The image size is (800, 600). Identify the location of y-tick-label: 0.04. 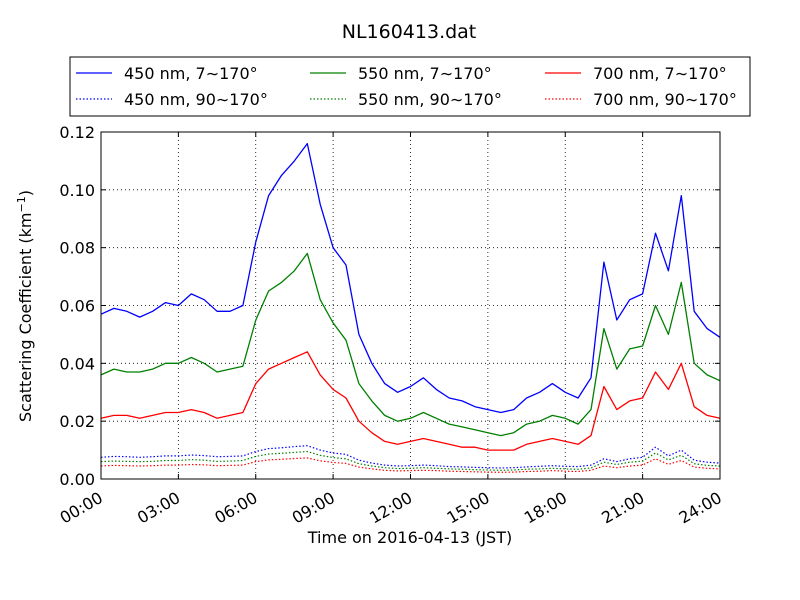
(77, 363).